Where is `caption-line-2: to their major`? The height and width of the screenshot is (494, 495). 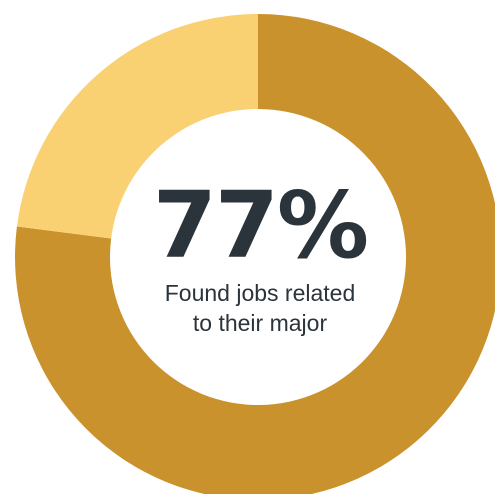 caption-line-2: to their major is located at coordinates (260, 323).